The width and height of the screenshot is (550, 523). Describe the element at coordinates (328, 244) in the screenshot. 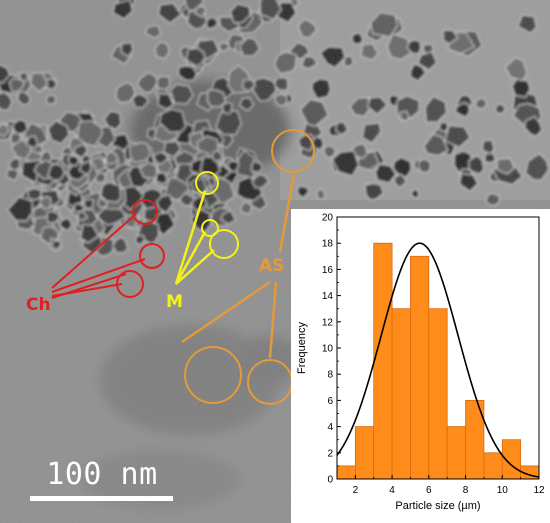

I see `y-tick-label: 18` at that location.